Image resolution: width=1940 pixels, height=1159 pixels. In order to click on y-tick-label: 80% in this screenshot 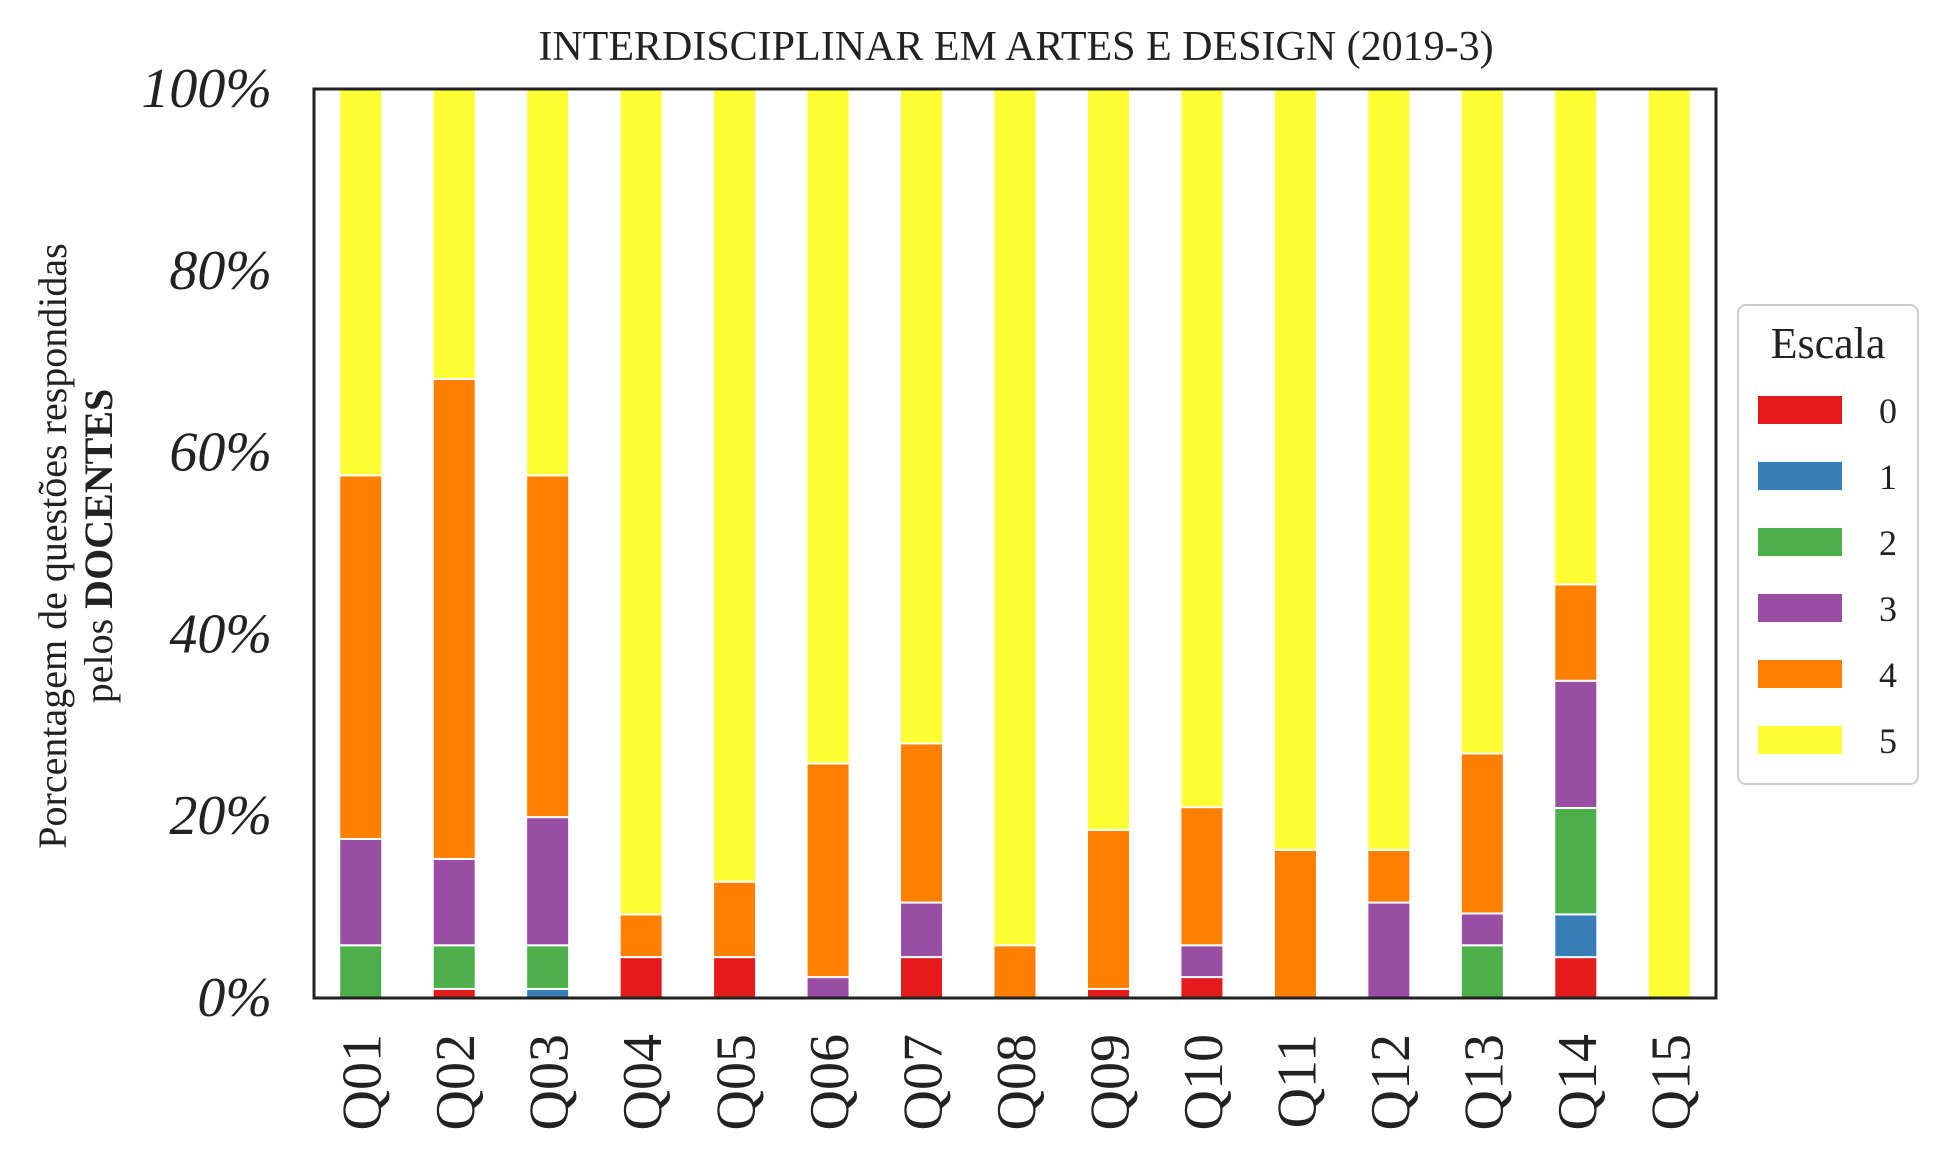, I will do `click(220, 271)`.